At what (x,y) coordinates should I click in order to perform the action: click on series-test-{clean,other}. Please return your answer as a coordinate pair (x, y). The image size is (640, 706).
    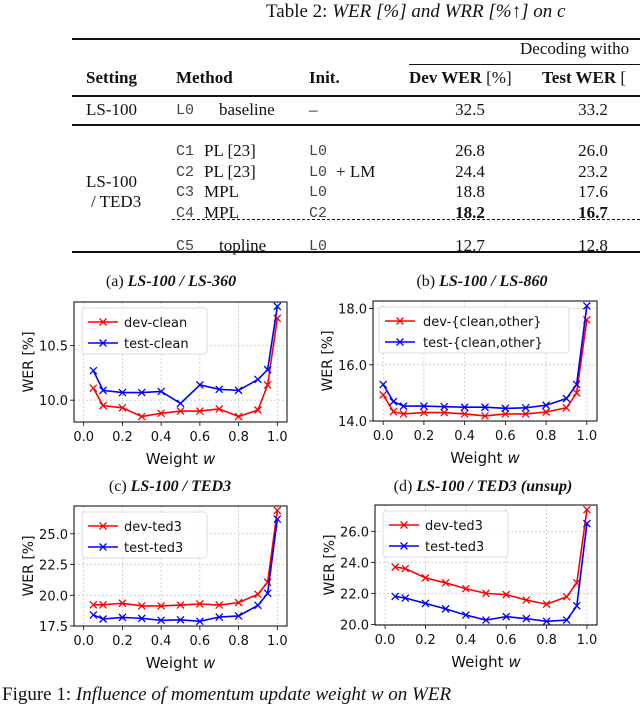
    Looking at the image, I should click on (485, 357).